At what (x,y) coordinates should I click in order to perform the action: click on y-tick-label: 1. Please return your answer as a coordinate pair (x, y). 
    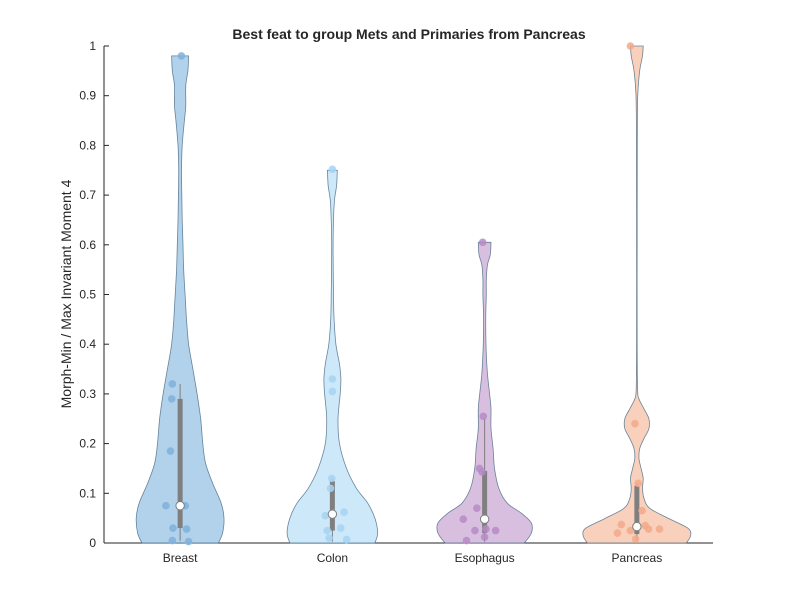
    Looking at the image, I should click on (92, 46).